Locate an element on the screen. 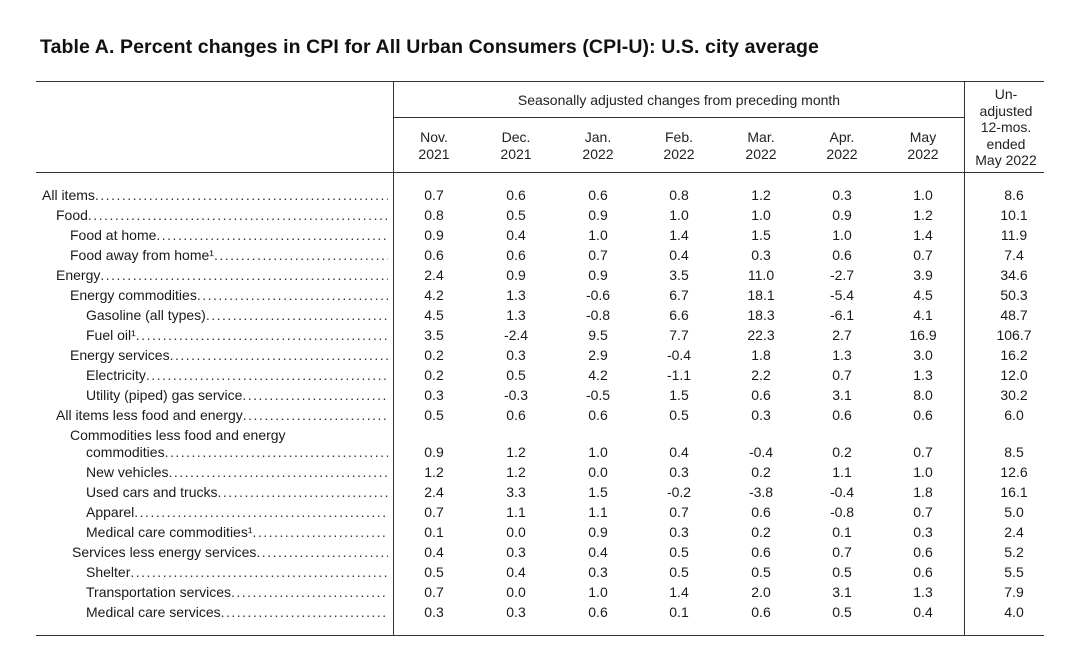 The image size is (1082, 652). row-label-text: Medical care commodities¹ is located at coordinates (169, 532).